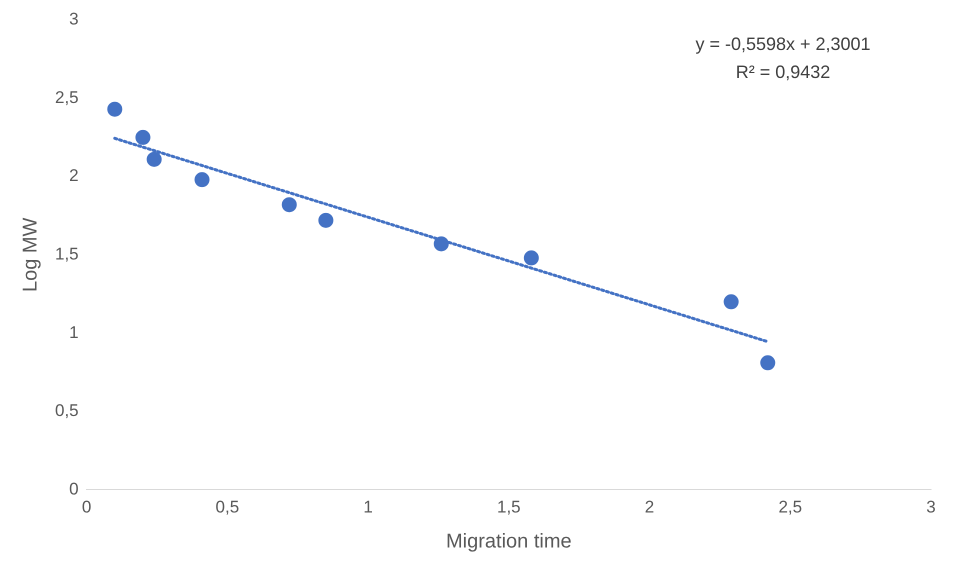 The height and width of the screenshot is (583, 956). I want to click on x-tick-label: 2,5, so click(790, 506).